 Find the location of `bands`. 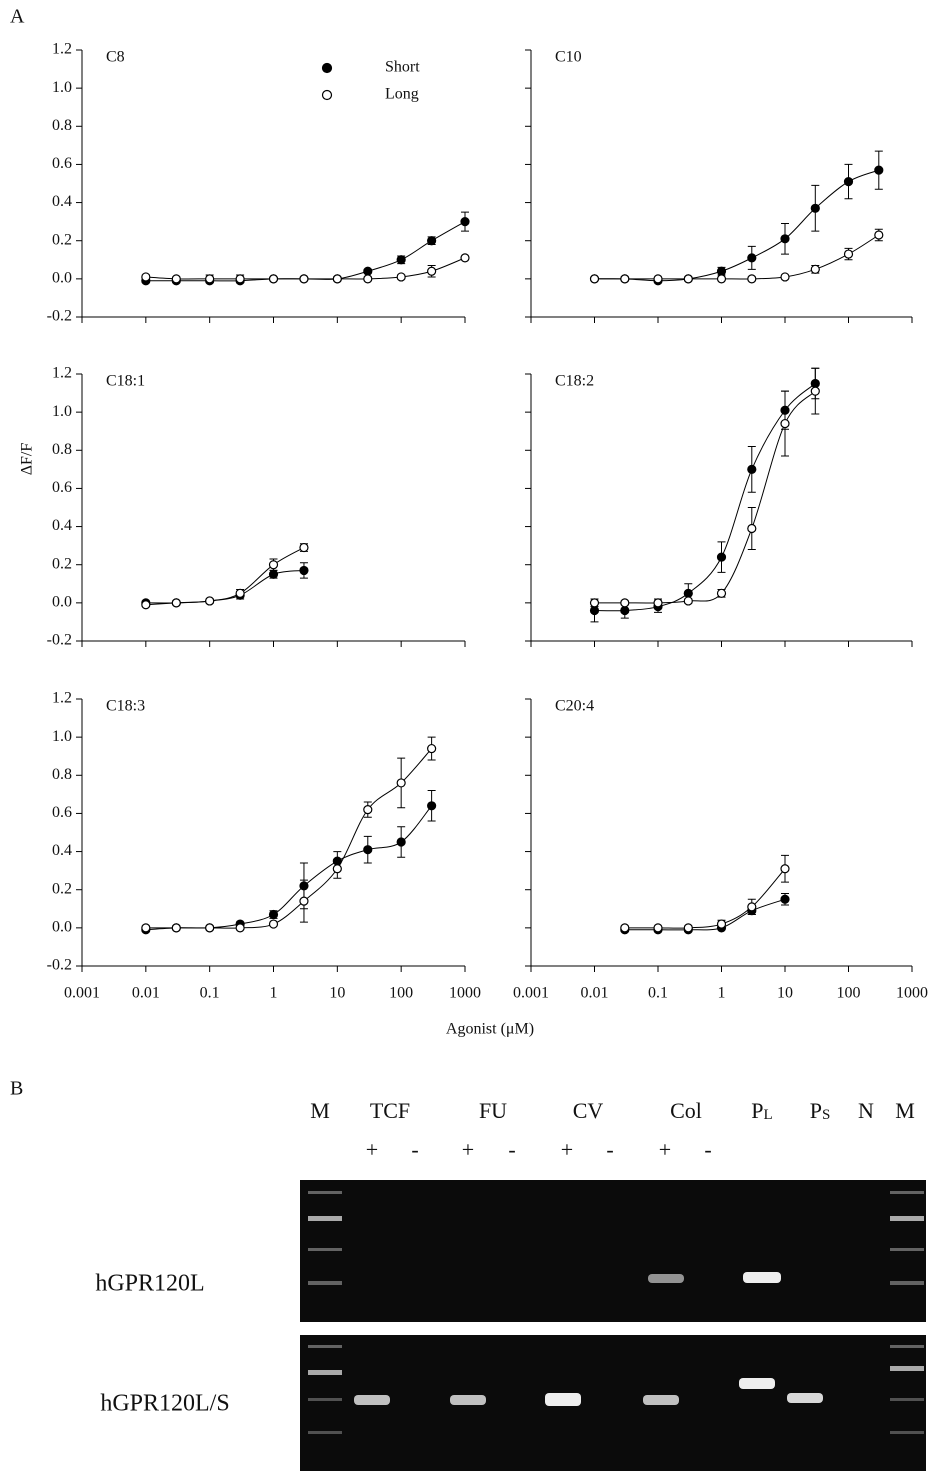

bands is located at coordinates (588, 1339).